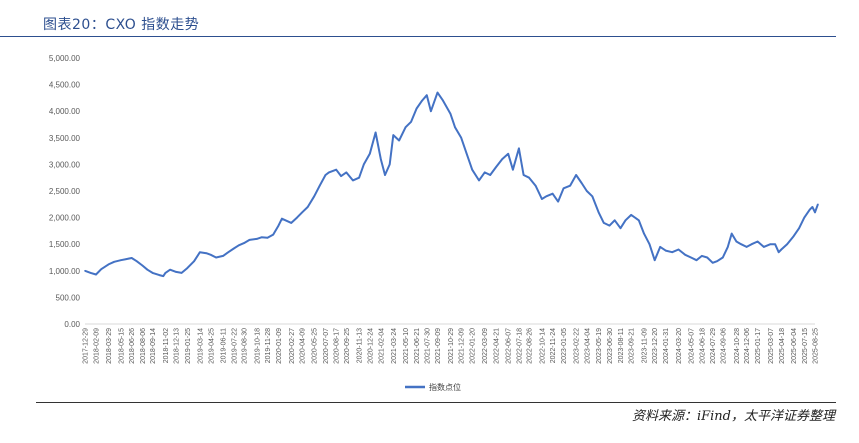 The image size is (859, 443). Describe the element at coordinates (381, 346) in the screenshot. I see `x-tick-label: 2021-02-04` at that location.